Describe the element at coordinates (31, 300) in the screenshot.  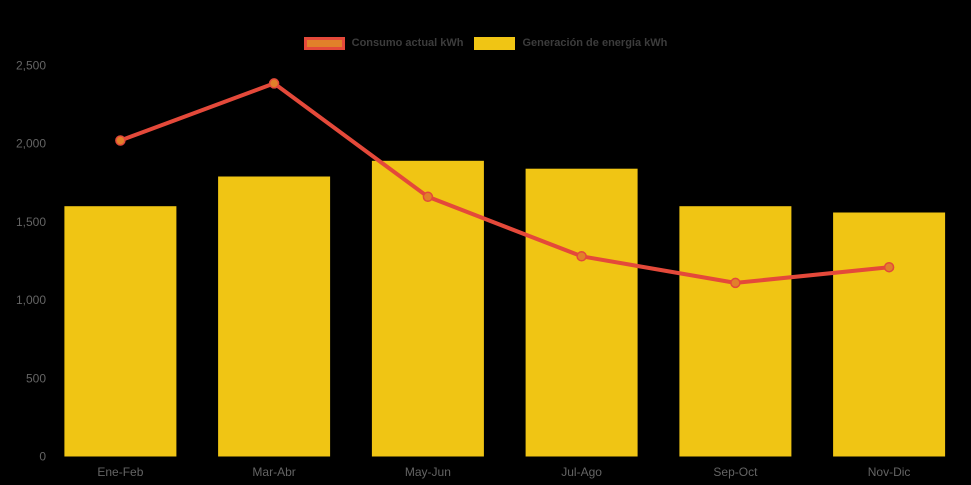
I see `y-axis-tick-label: 1,000` at that location.